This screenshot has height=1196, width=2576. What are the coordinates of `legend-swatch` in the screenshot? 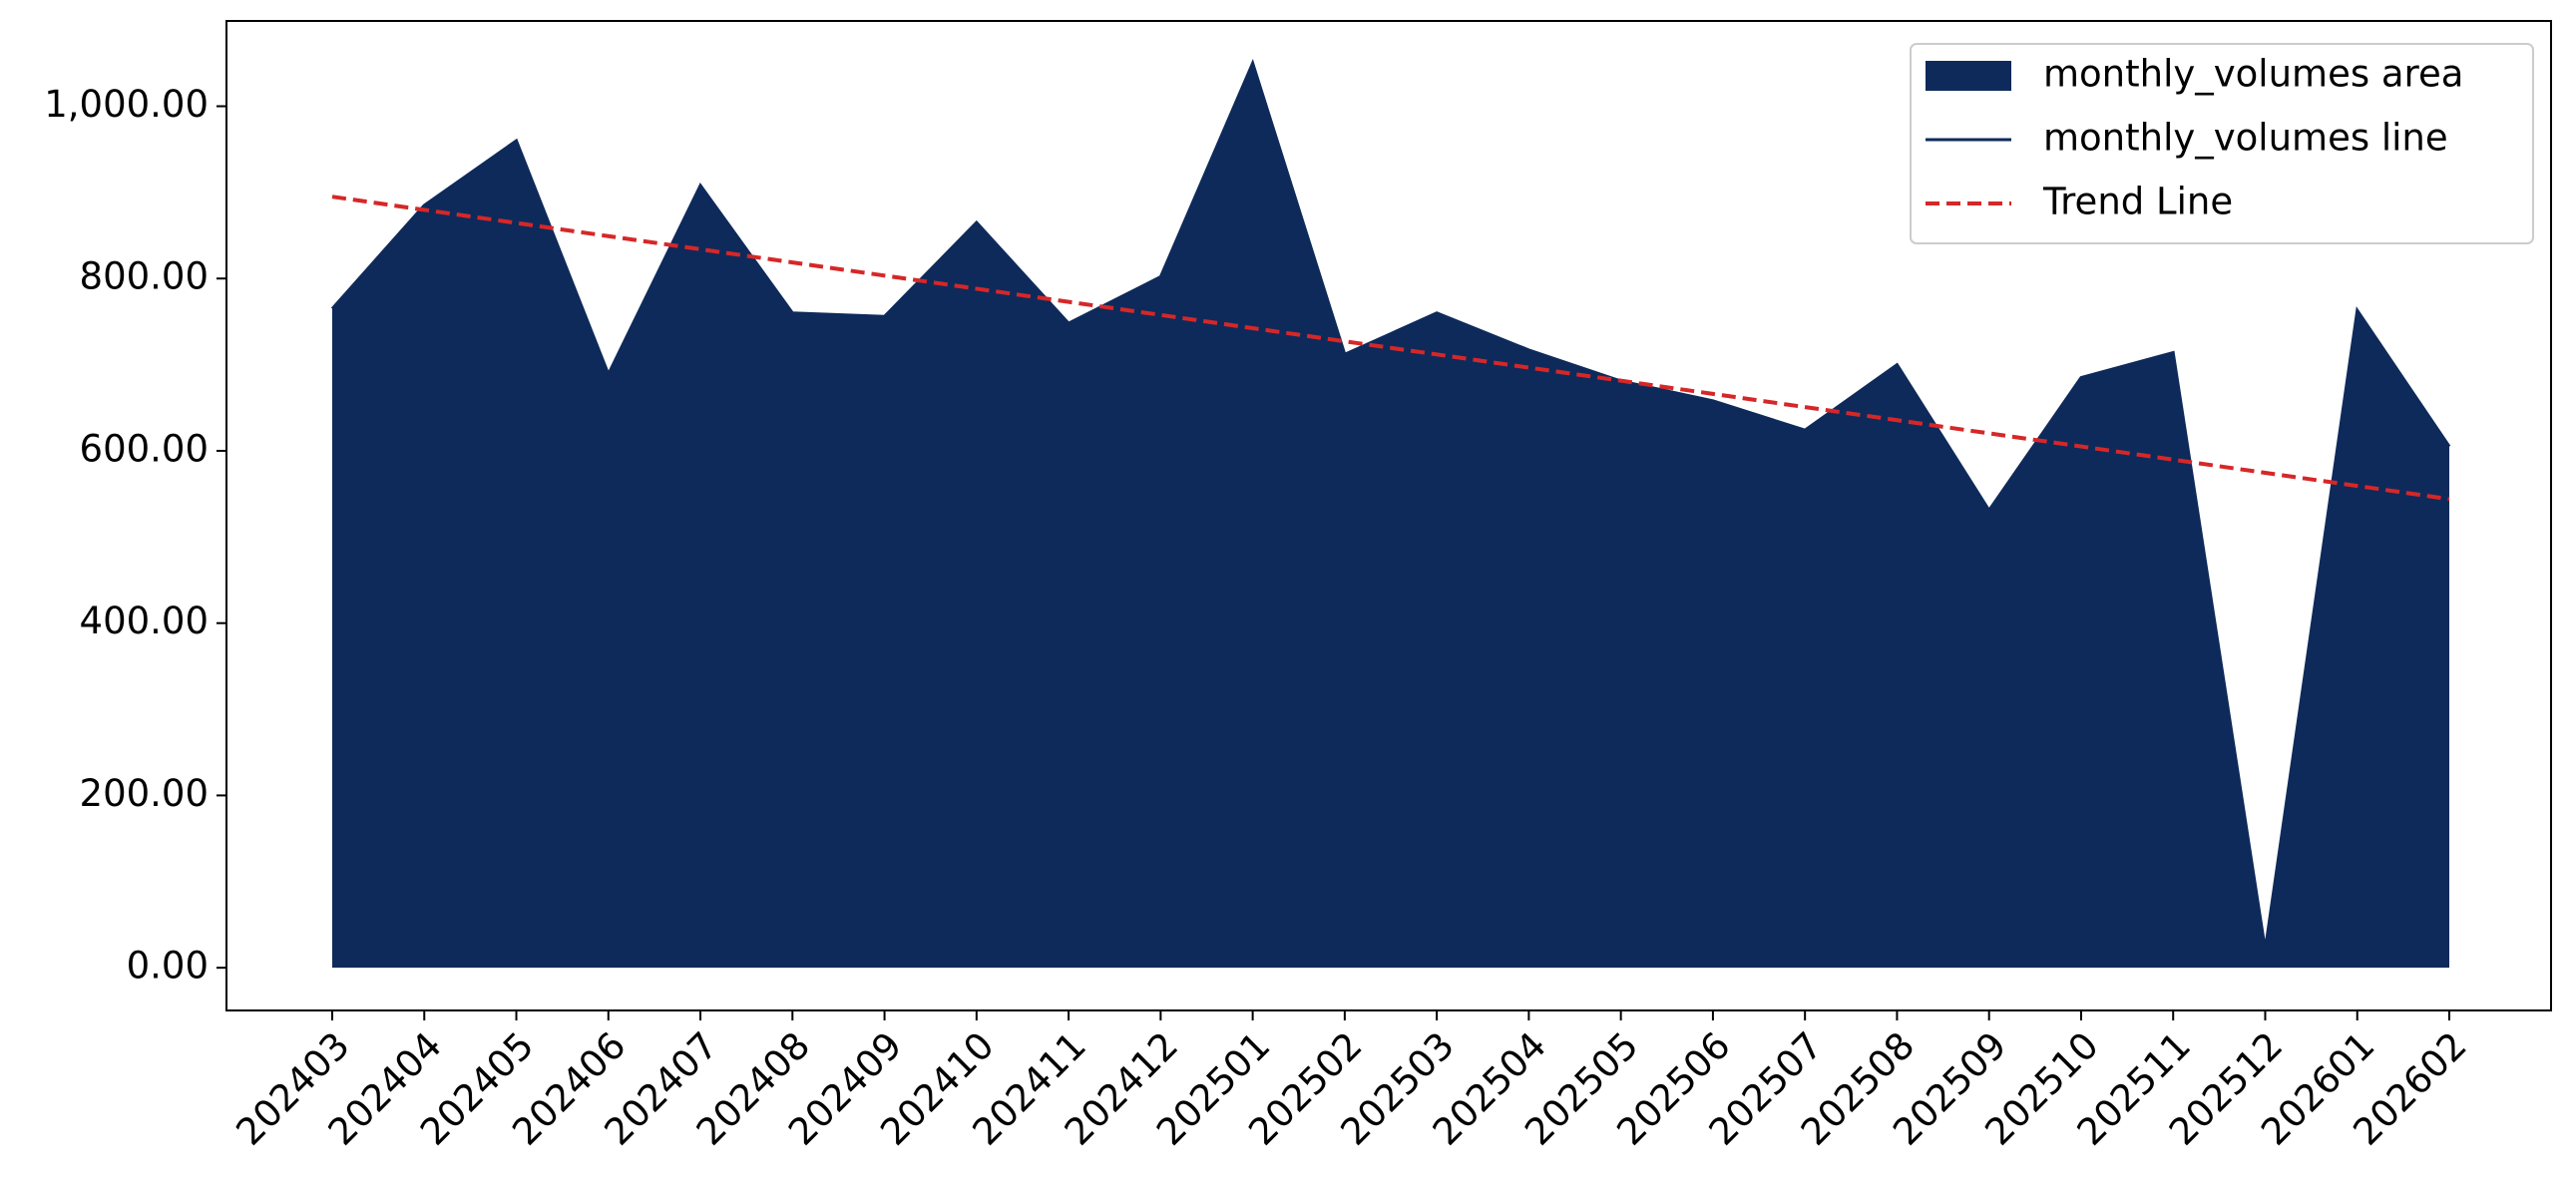 It's located at (1968, 76).